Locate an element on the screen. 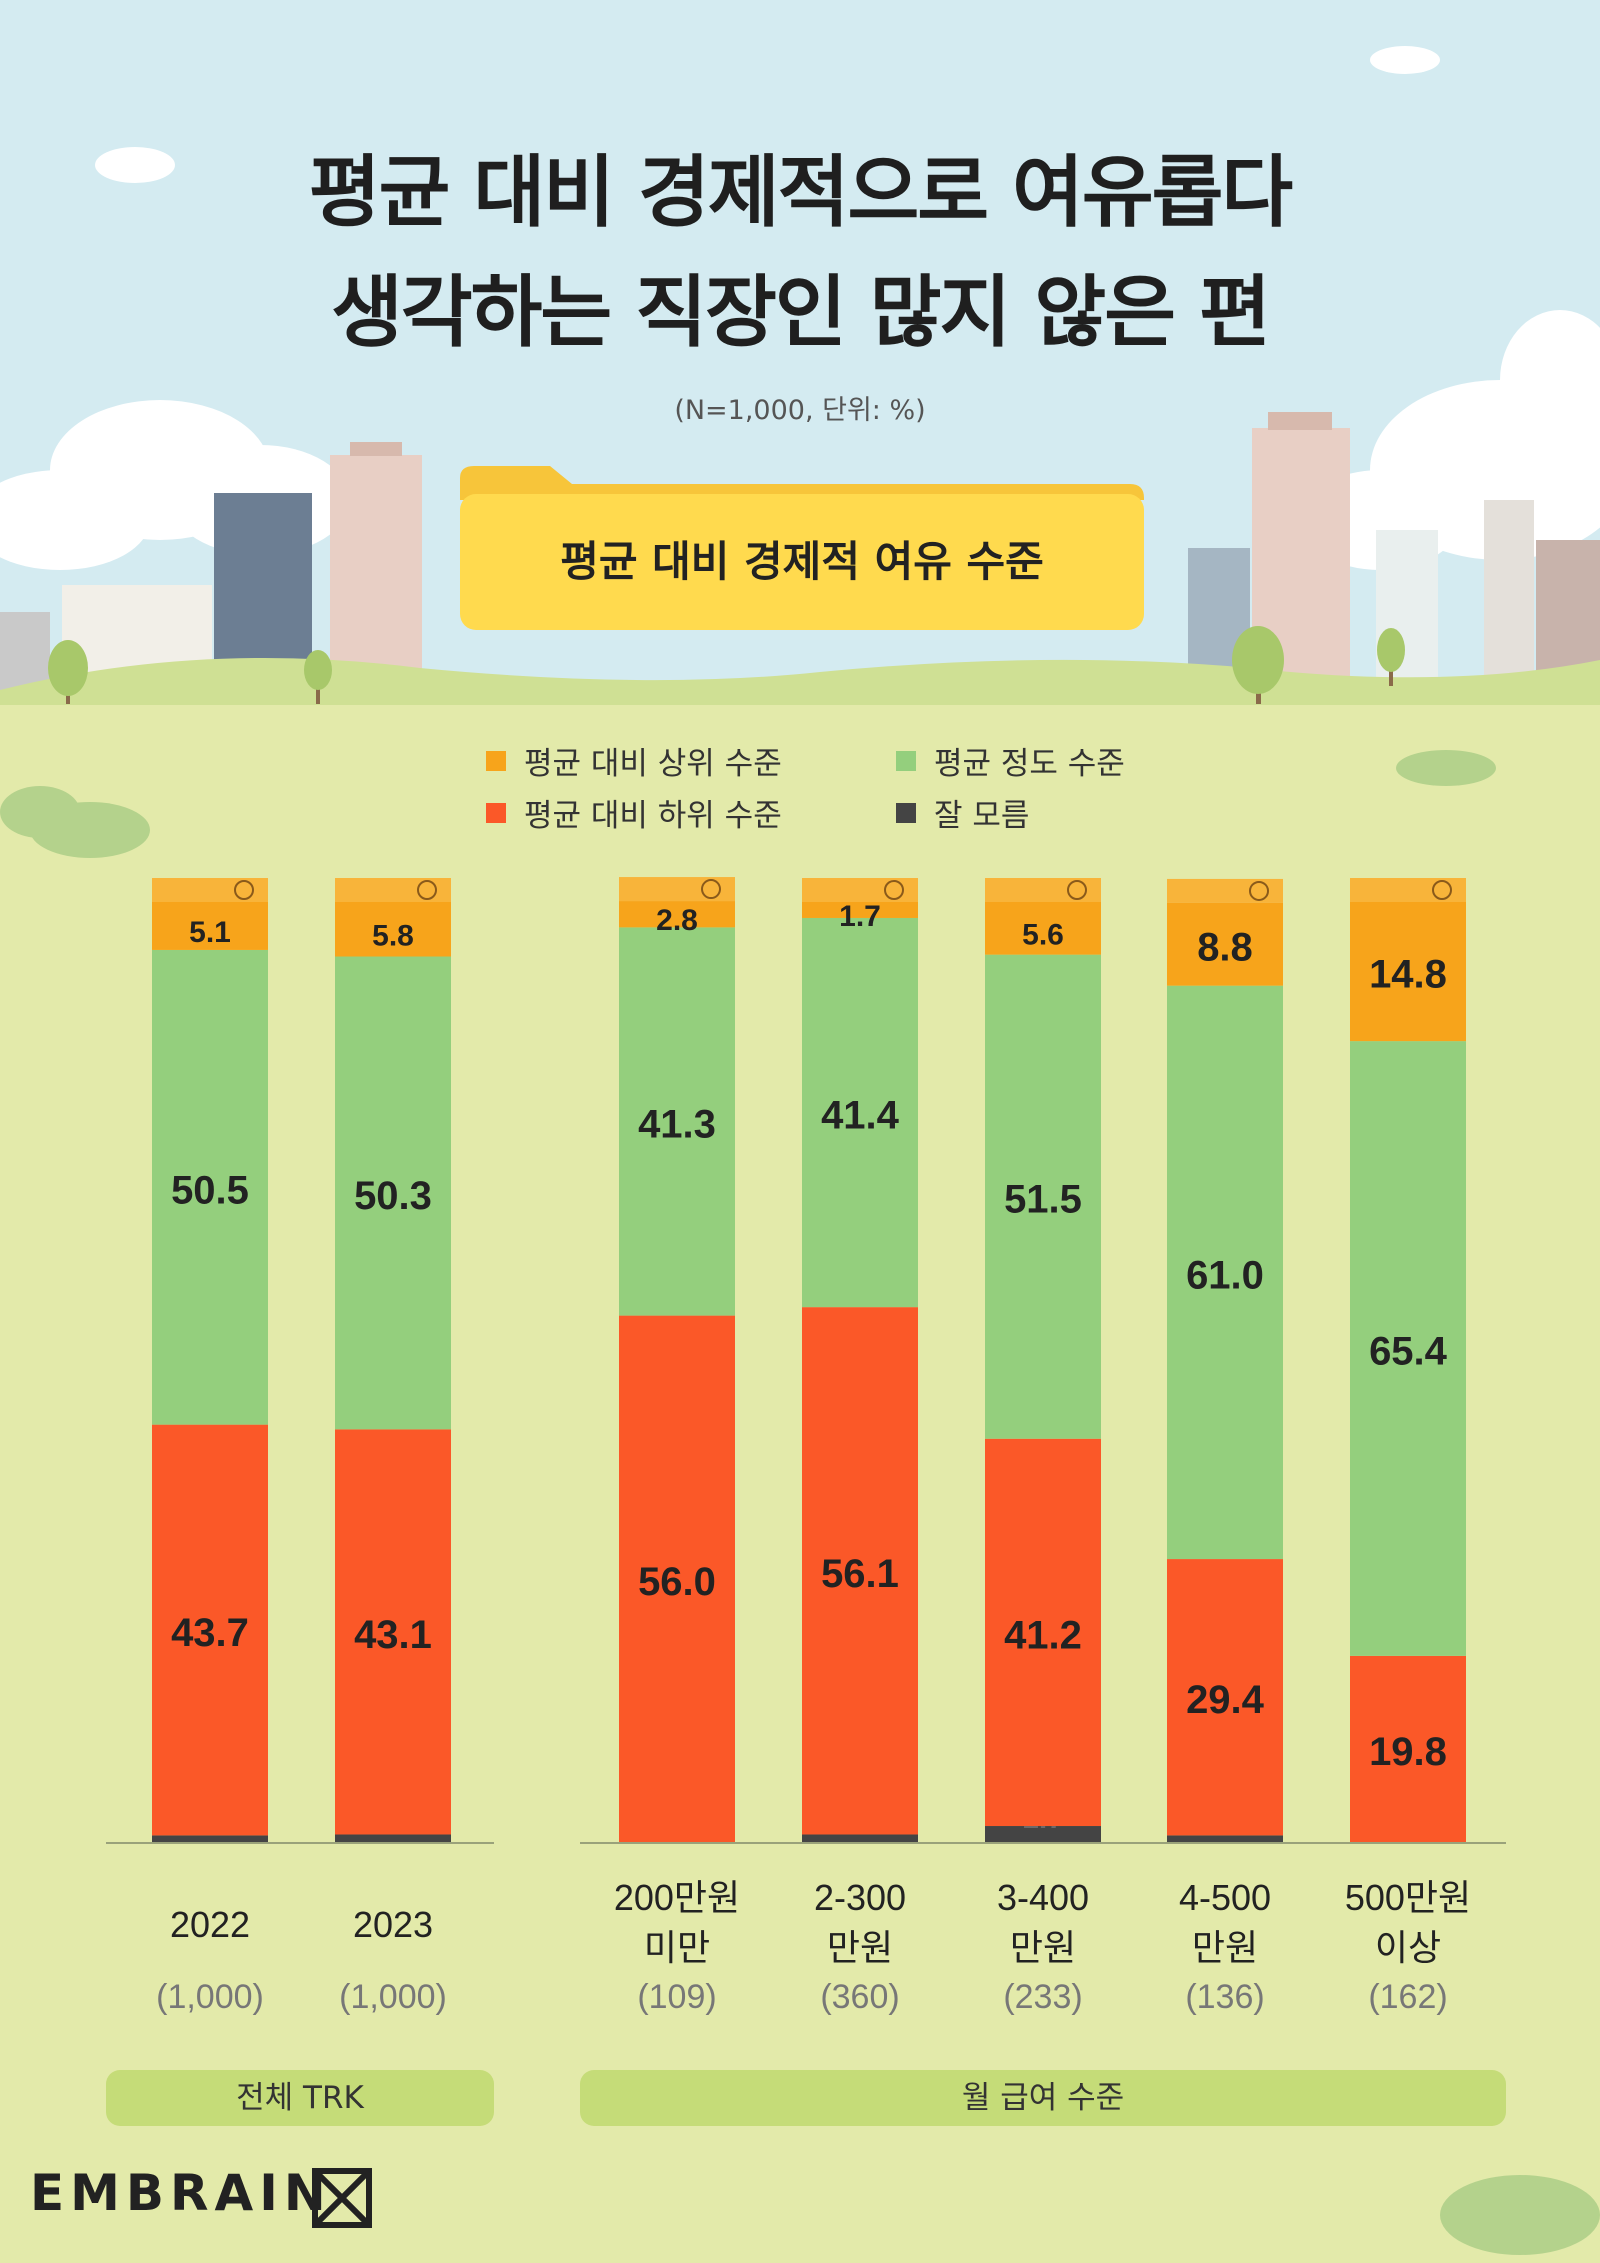 The image size is (1600, 2263). bar-value-label: 50.5 is located at coordinates (210, 1190).